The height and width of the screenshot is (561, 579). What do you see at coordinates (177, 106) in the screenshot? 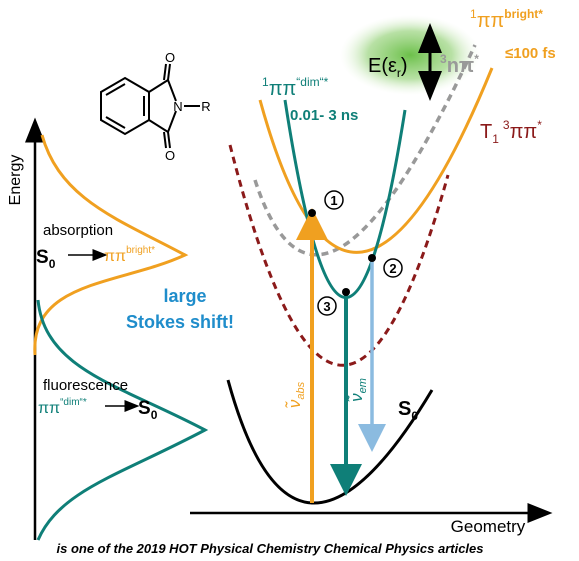
I see `atom: N` at bounding box center [177, 106].